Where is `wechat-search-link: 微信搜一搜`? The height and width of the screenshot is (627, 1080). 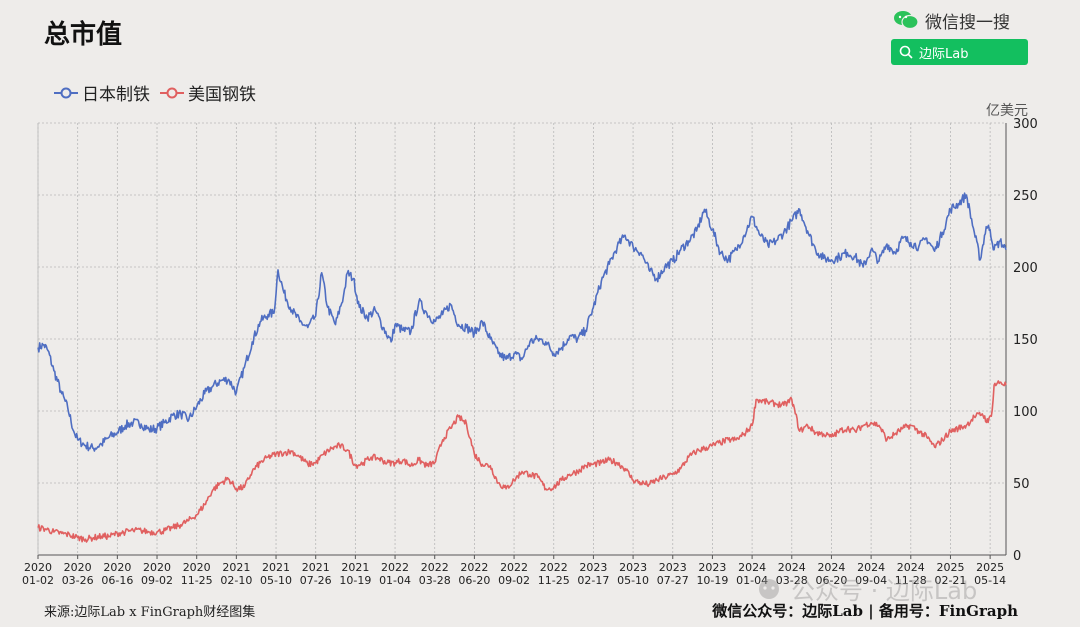 wechat-search-link: 微信搜一搜 is located at coordinates (951, 20).